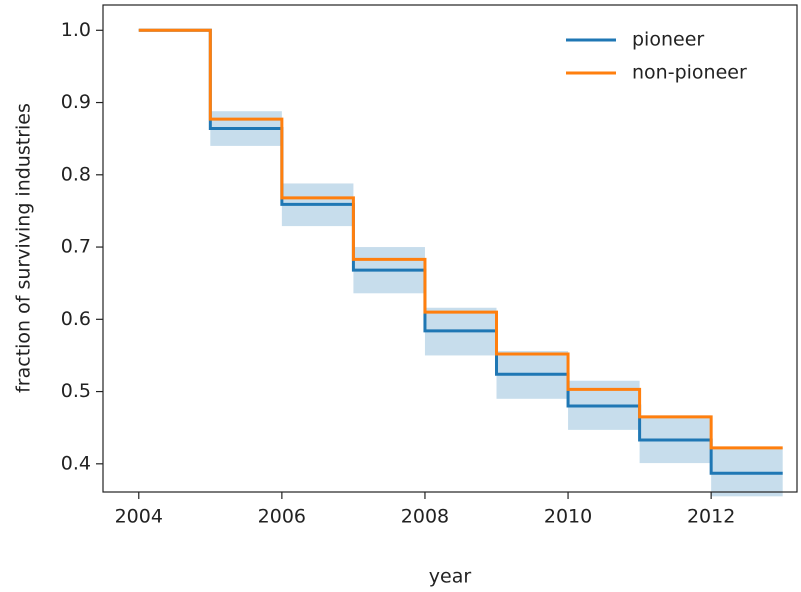  I want to click on y-tick-label: 0.4, so click(76, 463).